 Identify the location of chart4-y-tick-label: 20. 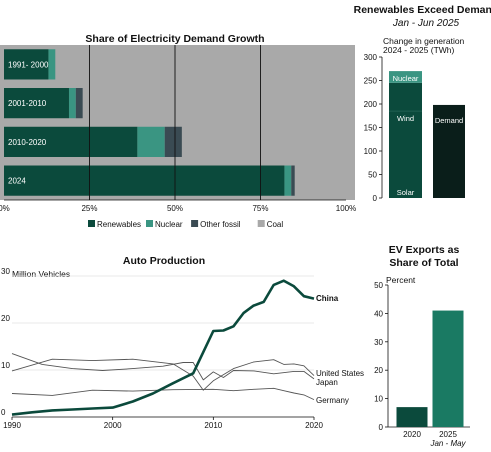
(378, 370).